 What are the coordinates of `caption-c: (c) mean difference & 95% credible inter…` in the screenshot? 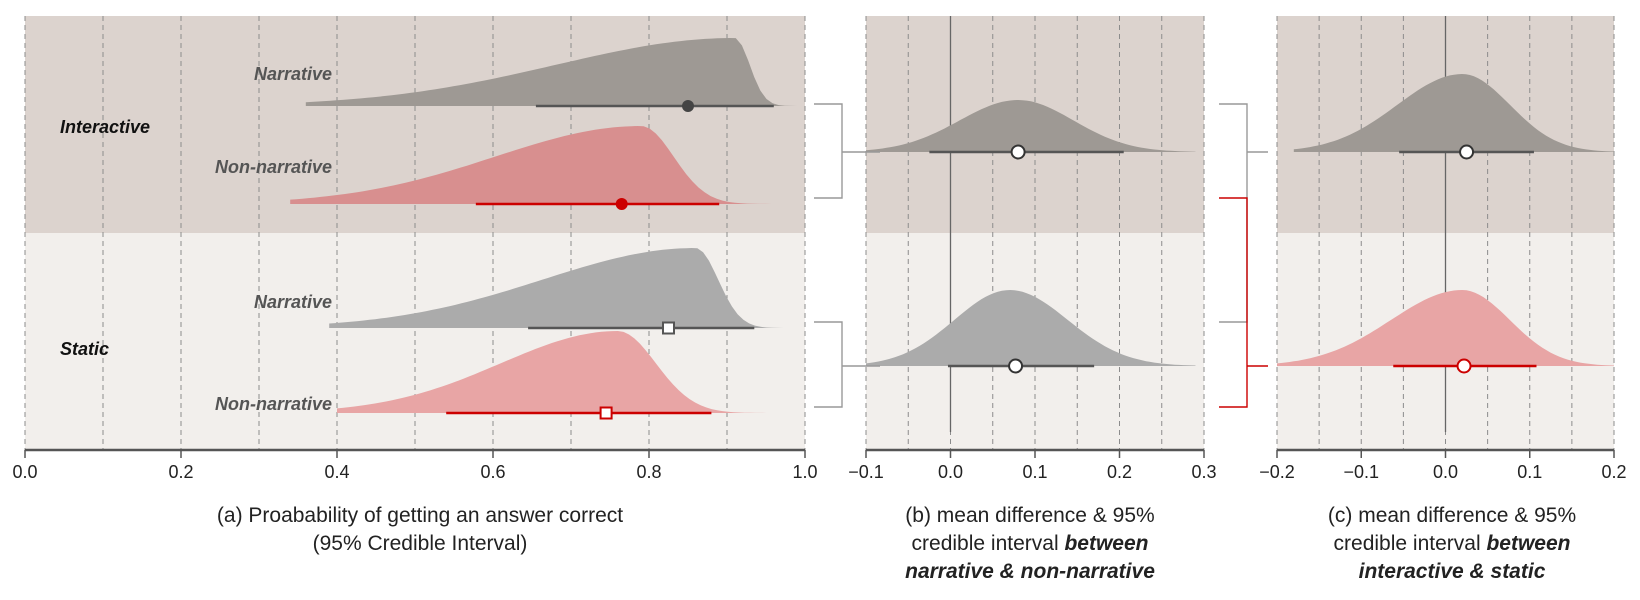 It's located at (1451, 544).